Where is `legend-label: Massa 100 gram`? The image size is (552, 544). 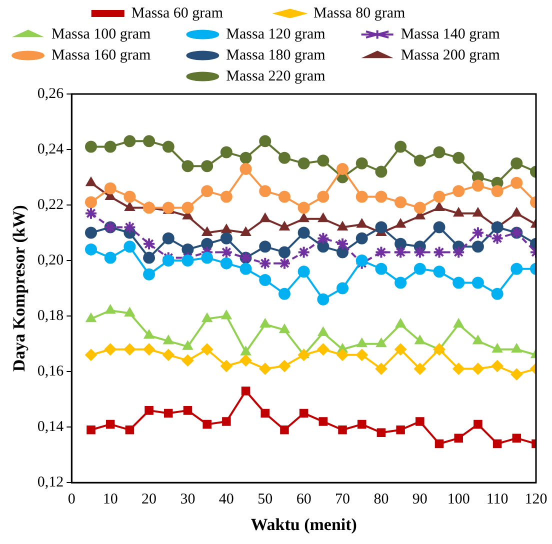
legend-label: Massa 100 gram is located at coordinates (116, 34).